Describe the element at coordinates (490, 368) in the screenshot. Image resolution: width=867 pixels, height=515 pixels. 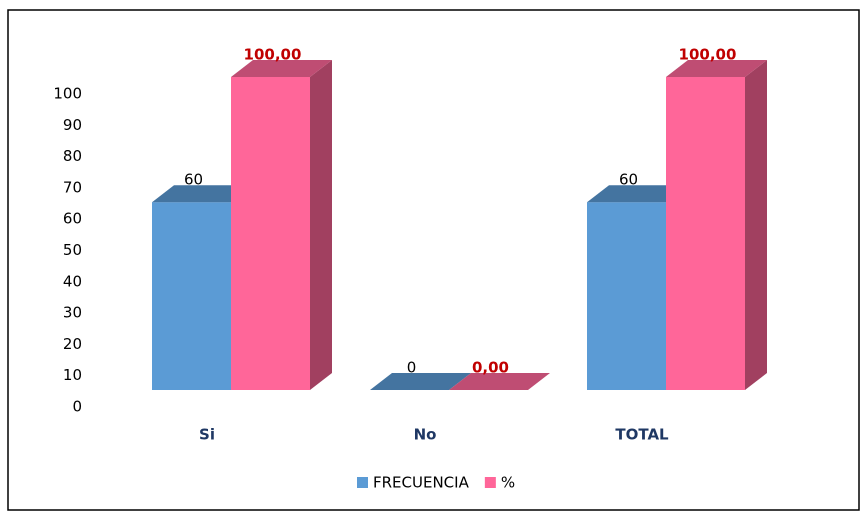
I see `data-label: 0,00` at that location.